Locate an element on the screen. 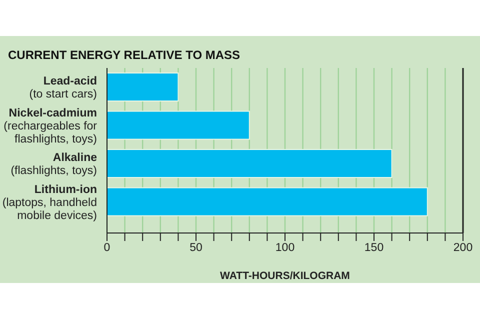 The height and width of the screenshot is (320, 480). x-tick-label: 200 is located at coordinates (463, 248).